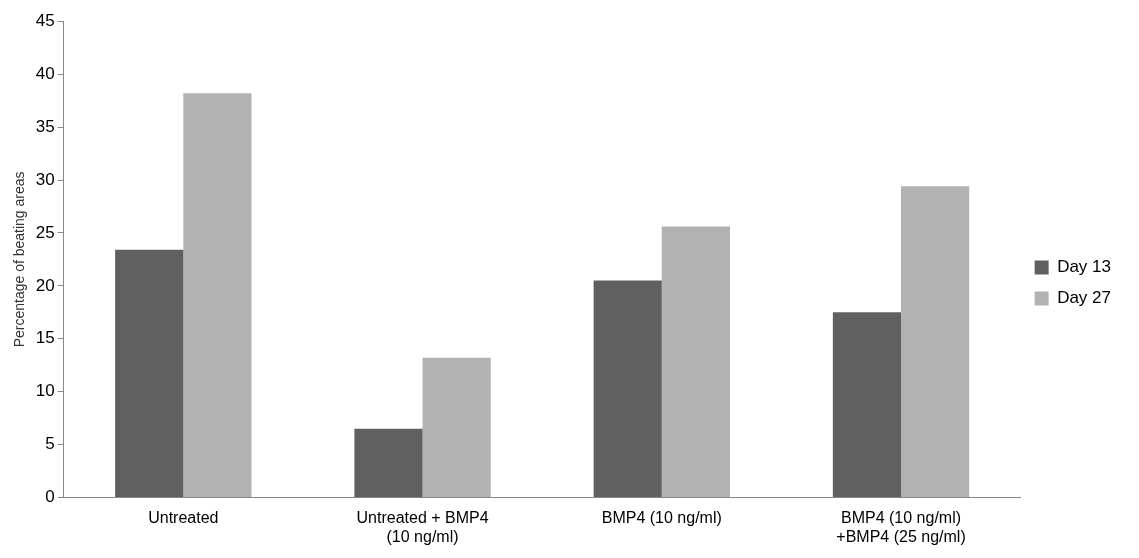 Image resolution: width=1139 pixels, height=558 pixels. What do you see at coordinates (45, 126) in the screenshot?
I see `y-tick-label: 35` at bounding box center [45, 126].